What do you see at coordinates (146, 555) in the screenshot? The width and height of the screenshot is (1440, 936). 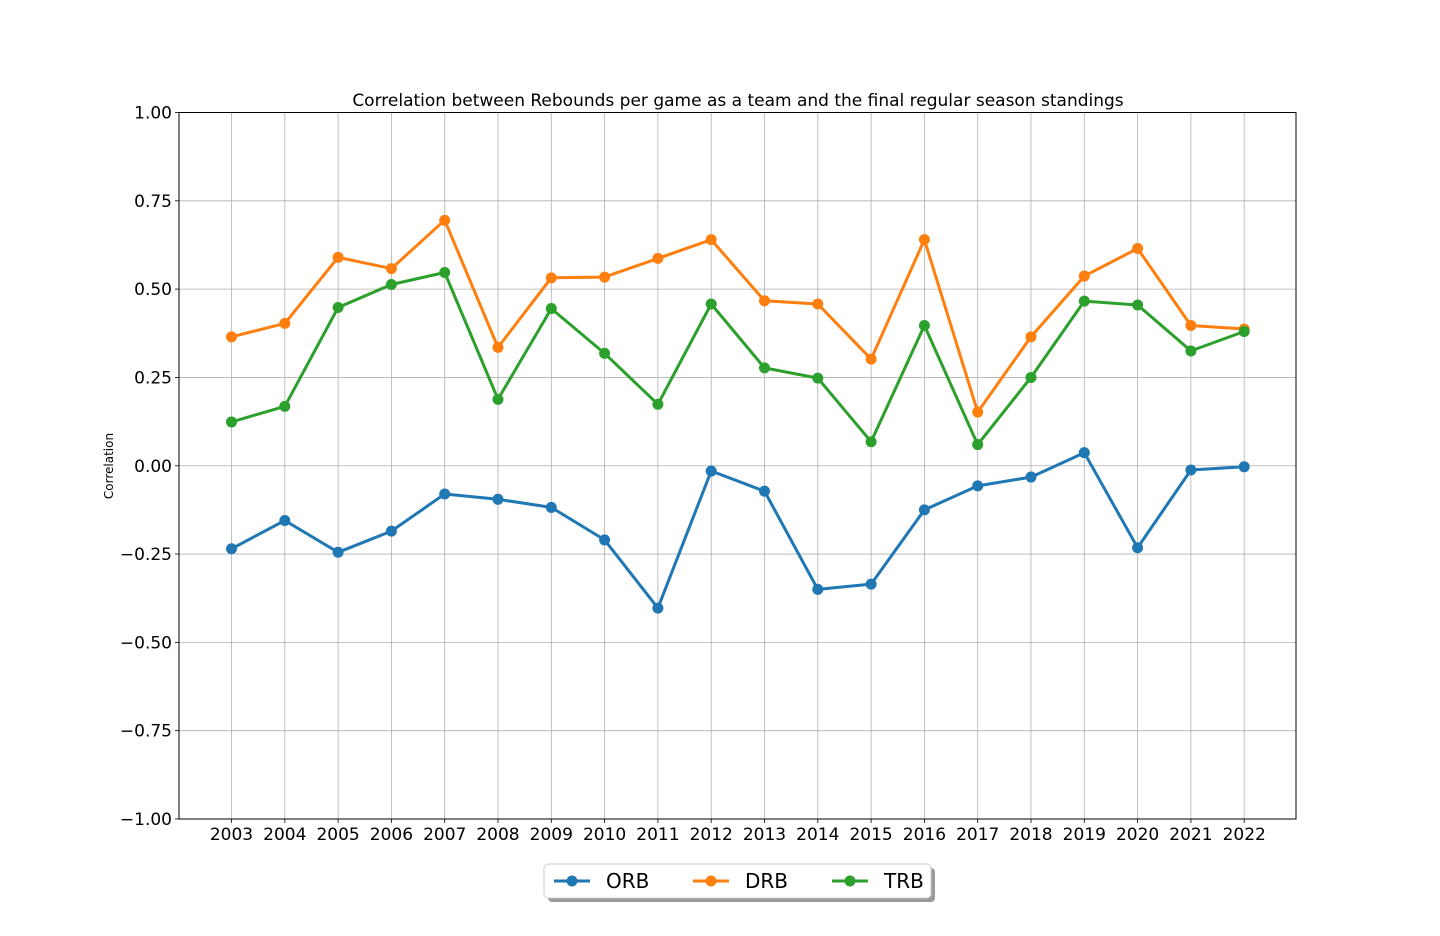 I see `y-tick-label: −0.25` at bounding box center [146, 555].